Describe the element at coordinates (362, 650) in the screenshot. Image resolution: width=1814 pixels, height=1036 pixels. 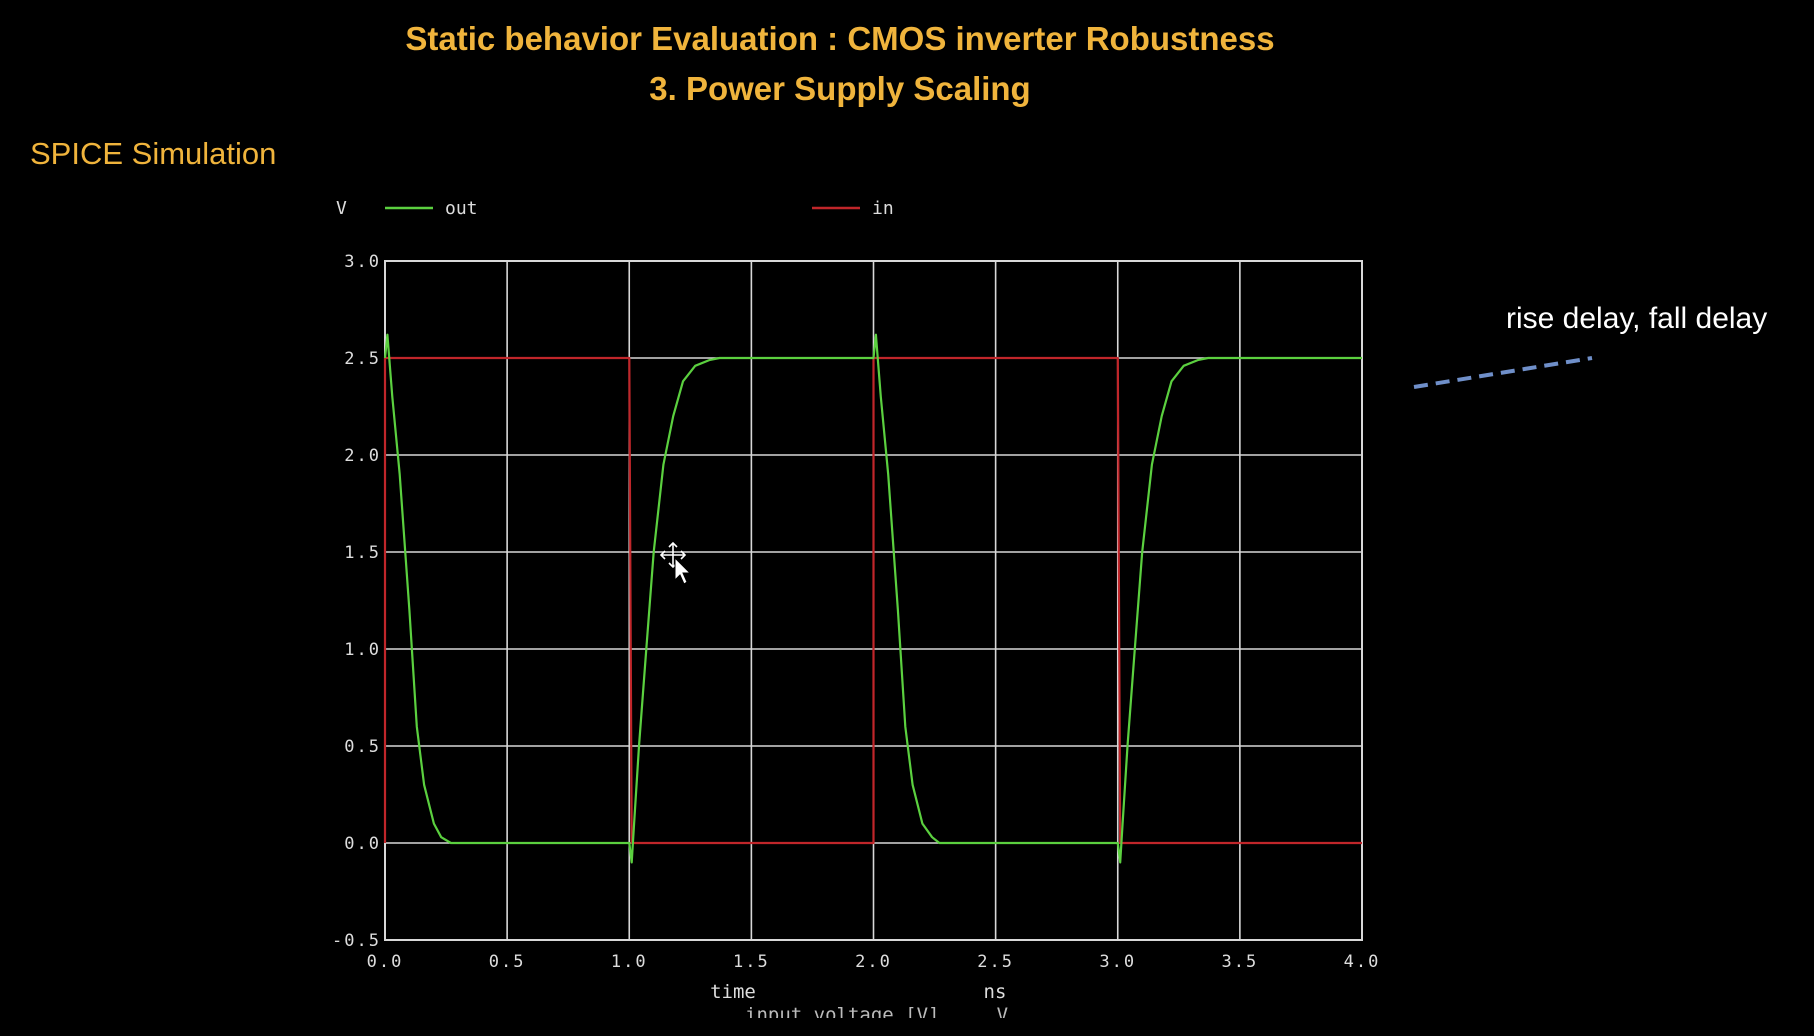
I see `y-tick-label: 1.0` at that location.